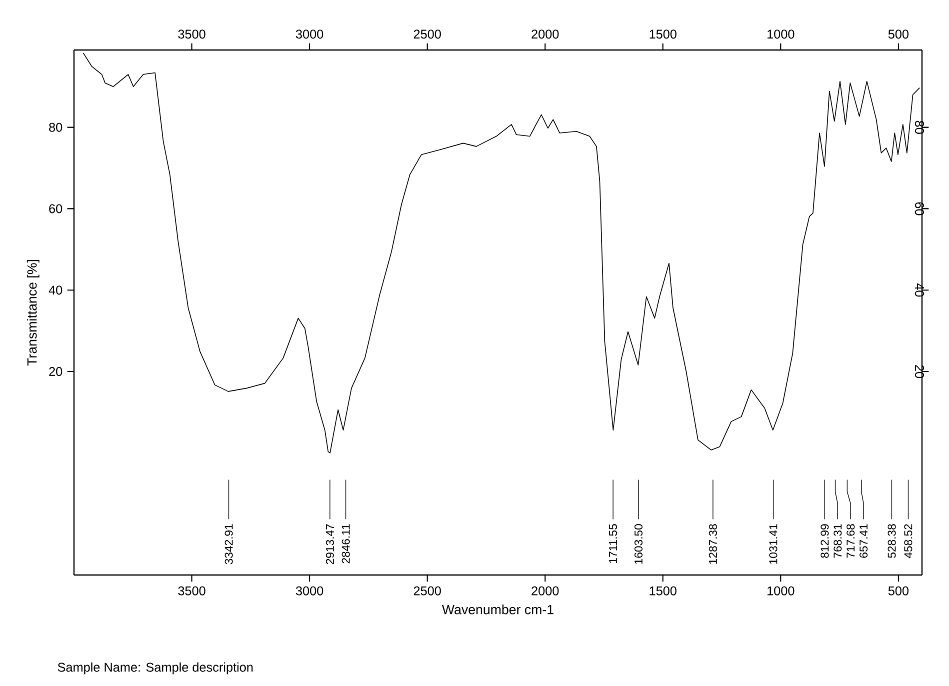 The image size is (949, 686). What do you see at coordinates (898, 34) in the screenshot?
I see `x-tick-label: 500` at bounding box center [898, 34].